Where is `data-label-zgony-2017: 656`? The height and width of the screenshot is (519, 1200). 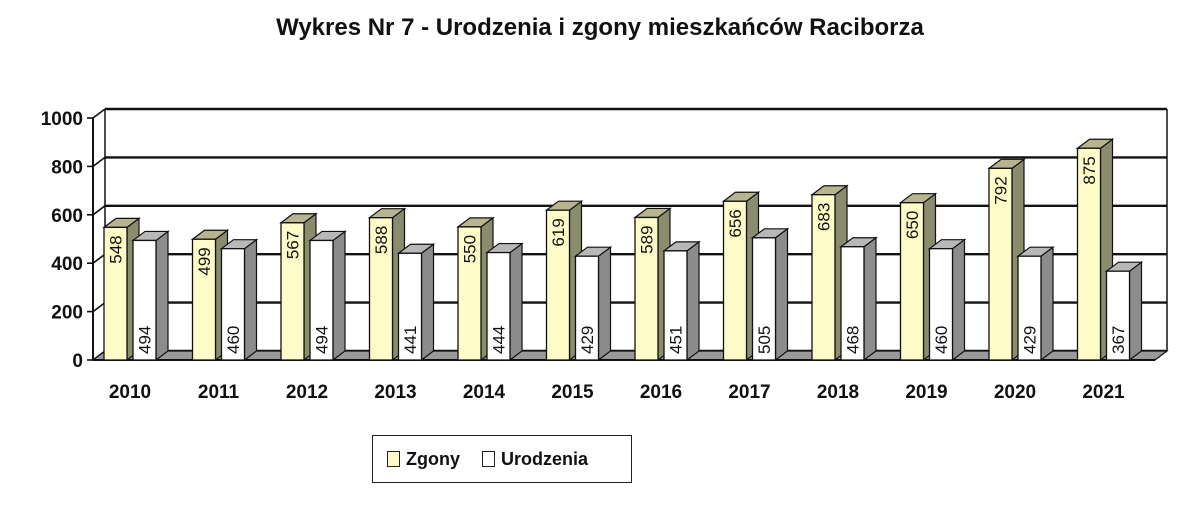
data-label-zgony-2017: 656 is located at coordinates (735, 223).